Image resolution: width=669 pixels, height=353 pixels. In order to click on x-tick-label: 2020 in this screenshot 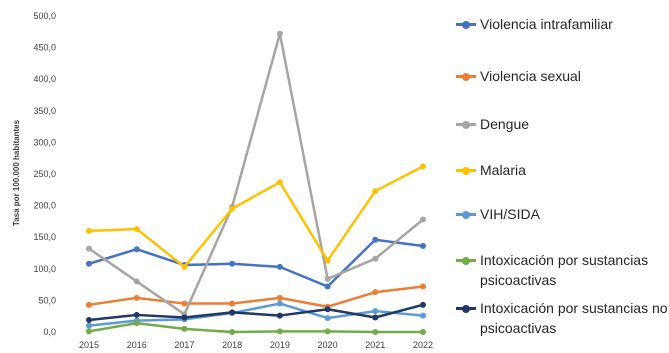, I will do `click(328, 345)`.